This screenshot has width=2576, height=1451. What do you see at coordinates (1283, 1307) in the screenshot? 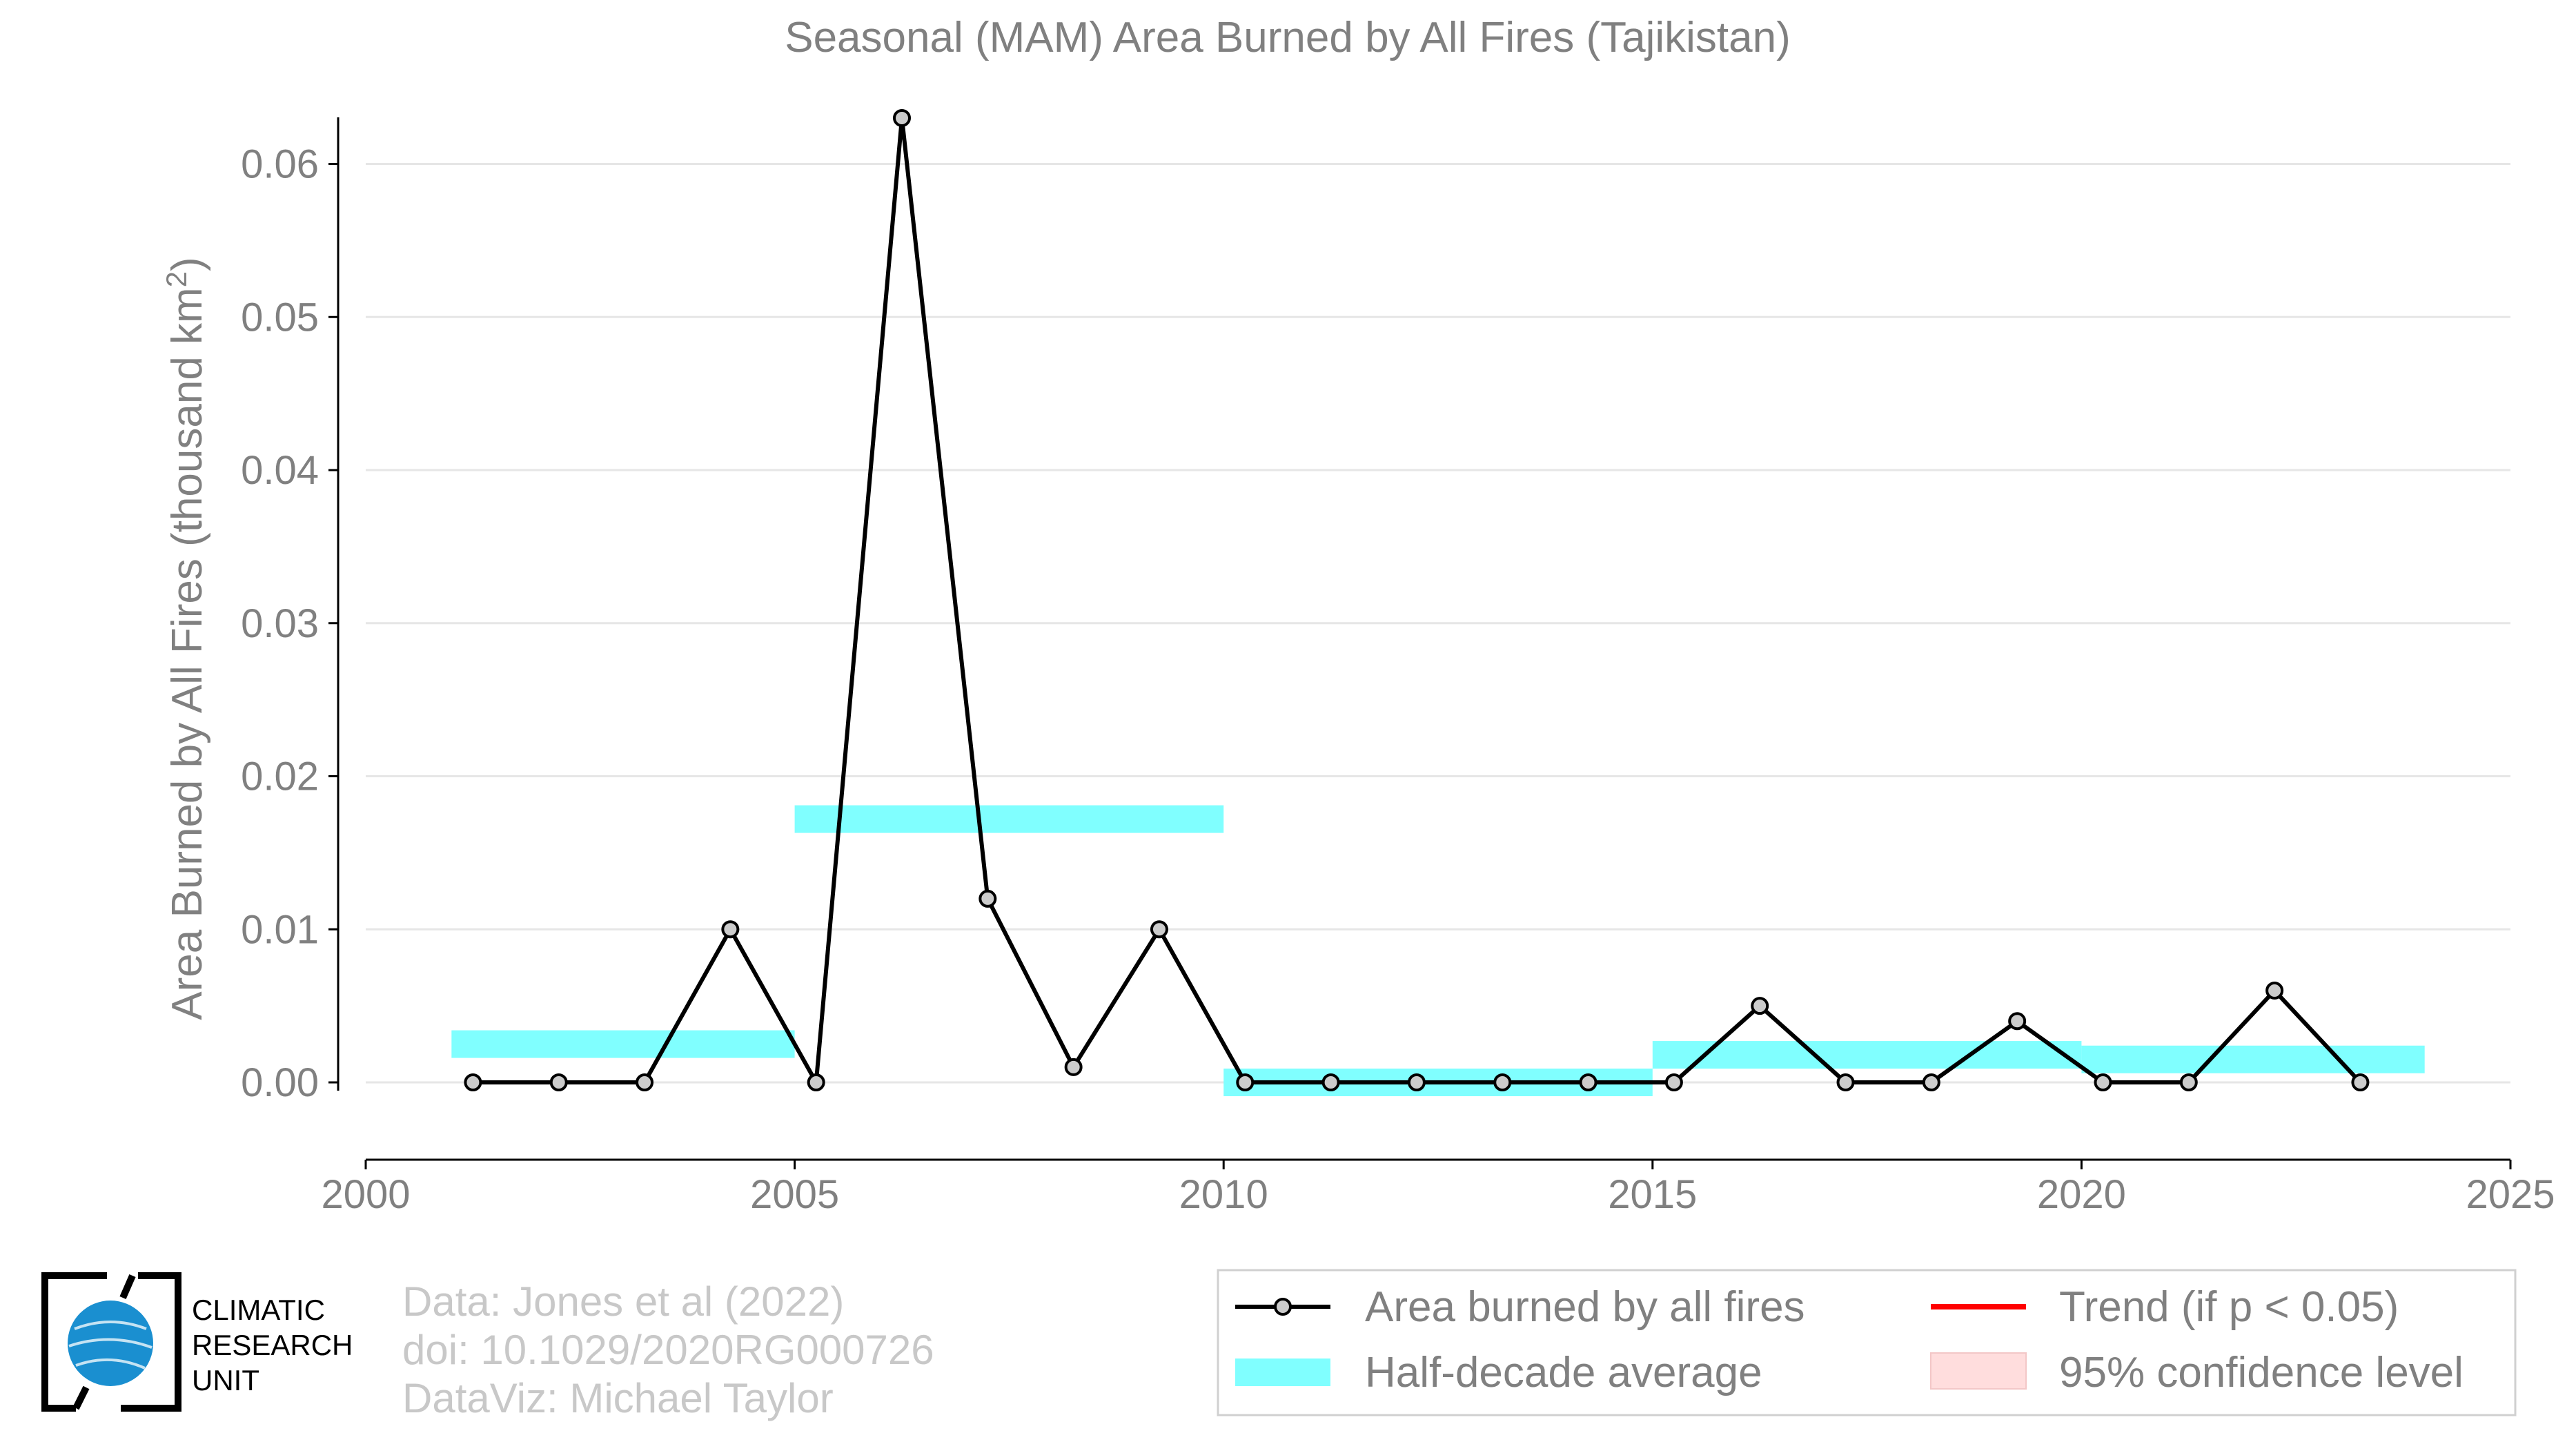
I see `legend-marker-icon` at bounding box center [1283, 1307].